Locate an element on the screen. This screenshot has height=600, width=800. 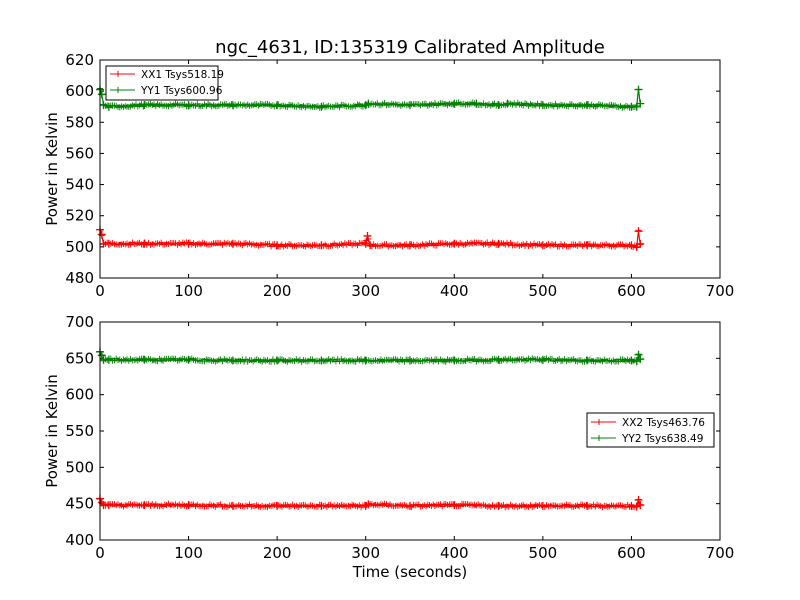
x-tick-label: 400 is located at coordinates (454, 553).